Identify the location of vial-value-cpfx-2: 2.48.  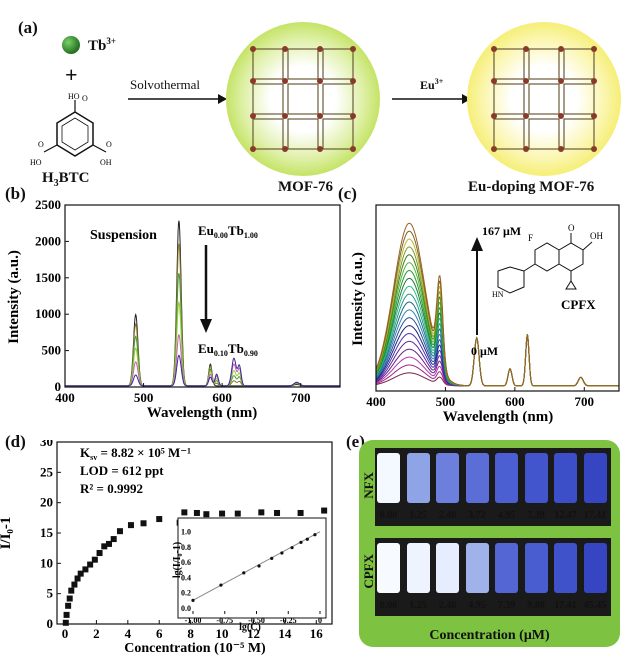
(447, 605).